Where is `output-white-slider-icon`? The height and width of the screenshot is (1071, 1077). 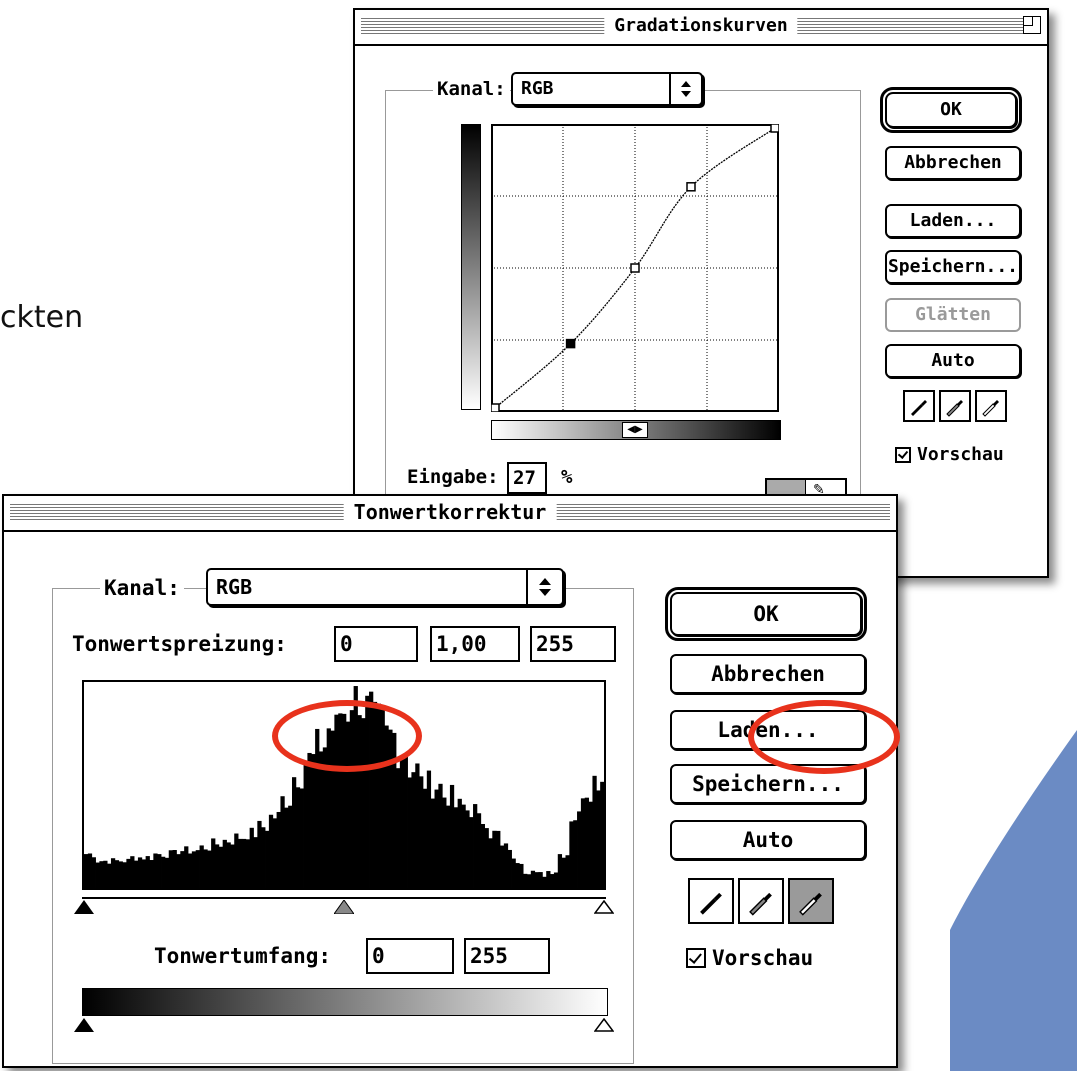
output-white-slider-icon is located at coordinates (604, 1025).